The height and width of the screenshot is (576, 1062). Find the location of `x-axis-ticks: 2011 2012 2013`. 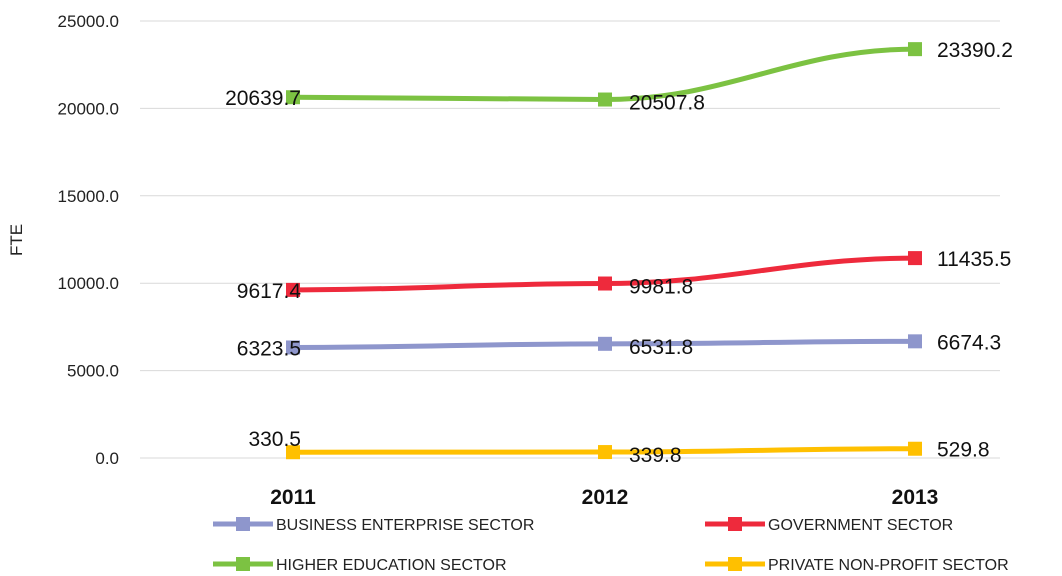

x-axis-ticks: 2011 2012 2013 is located at coordinates (604, 497).